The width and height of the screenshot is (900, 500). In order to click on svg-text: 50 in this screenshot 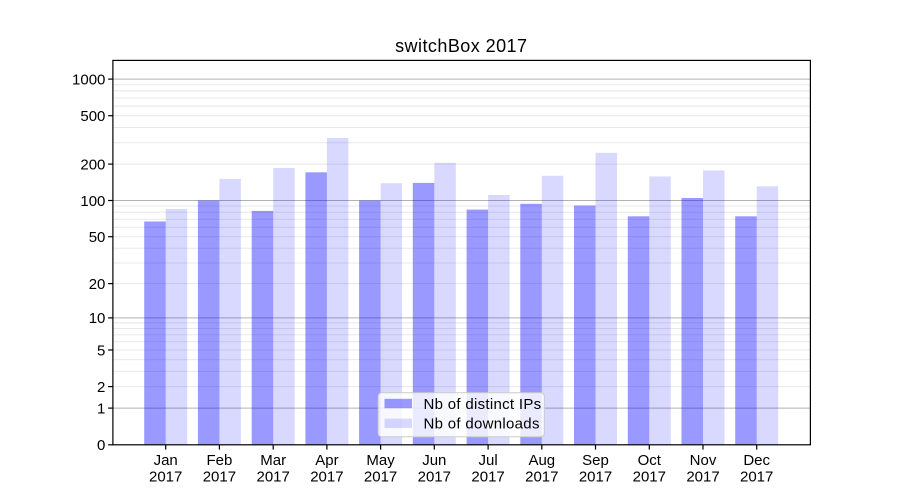, I will do `click(97, 237)`.